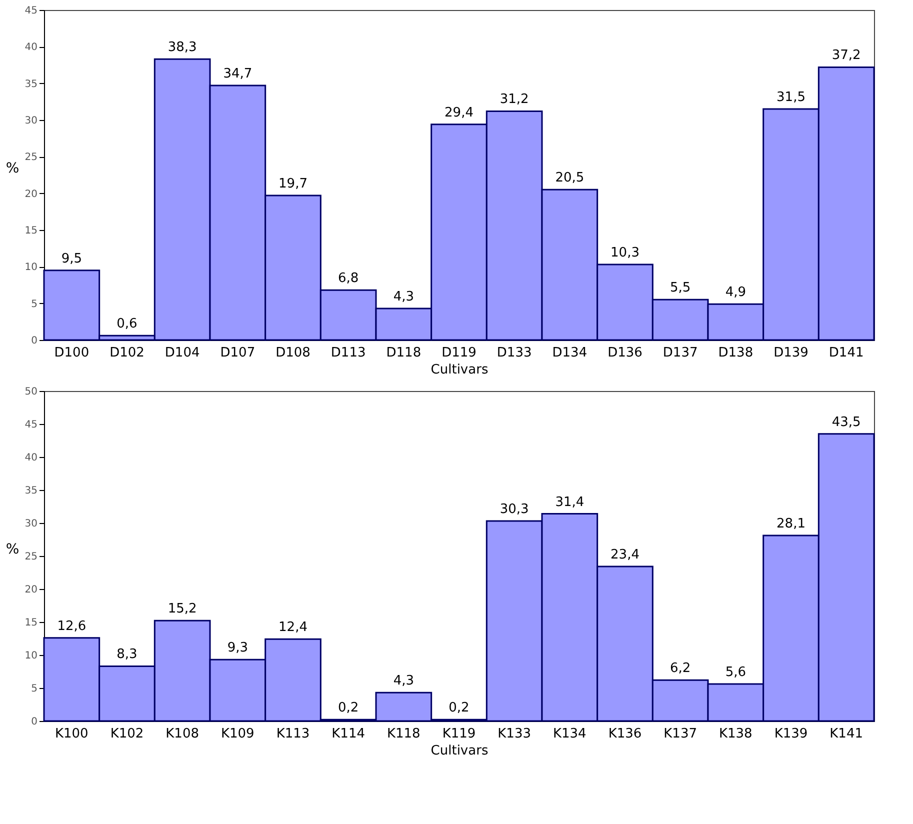 The width and height of the screenshot is (913, 824). What do you see at coordinates (349, 734) in the screenshot?
I see `x-tick-label: K114` at bounding box center [349, 734].